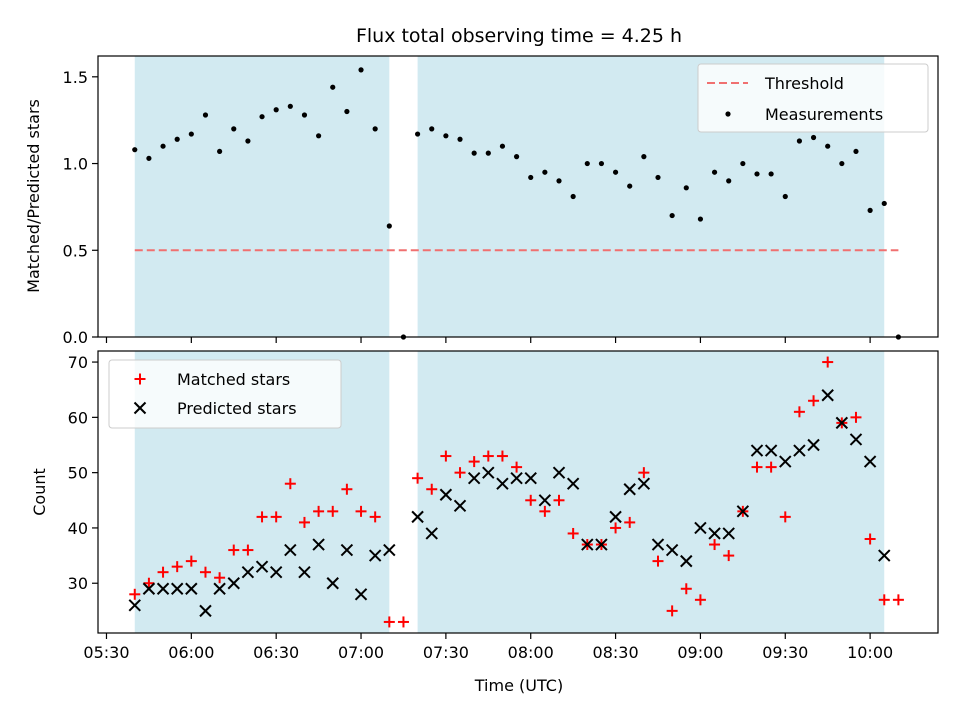  What do you see at coordinates (361, 652) in the screenshot?
I see `x-tick-label: 07:00` at bounding box center [361, 652].